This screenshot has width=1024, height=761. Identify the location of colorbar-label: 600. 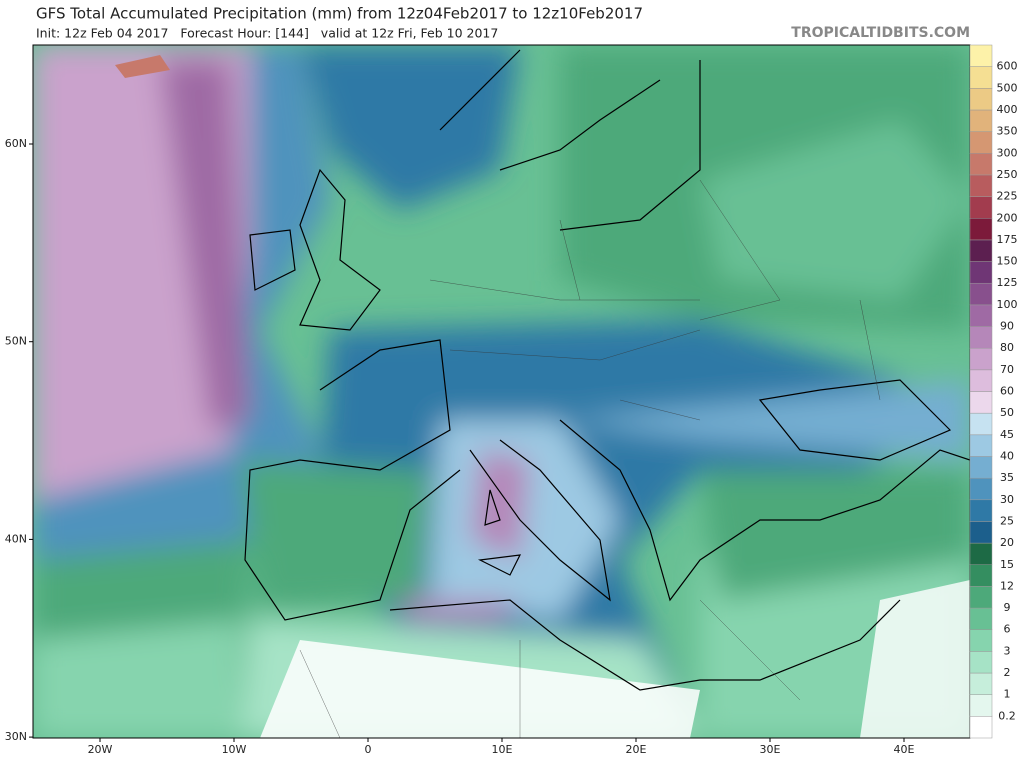
(1007, 66).